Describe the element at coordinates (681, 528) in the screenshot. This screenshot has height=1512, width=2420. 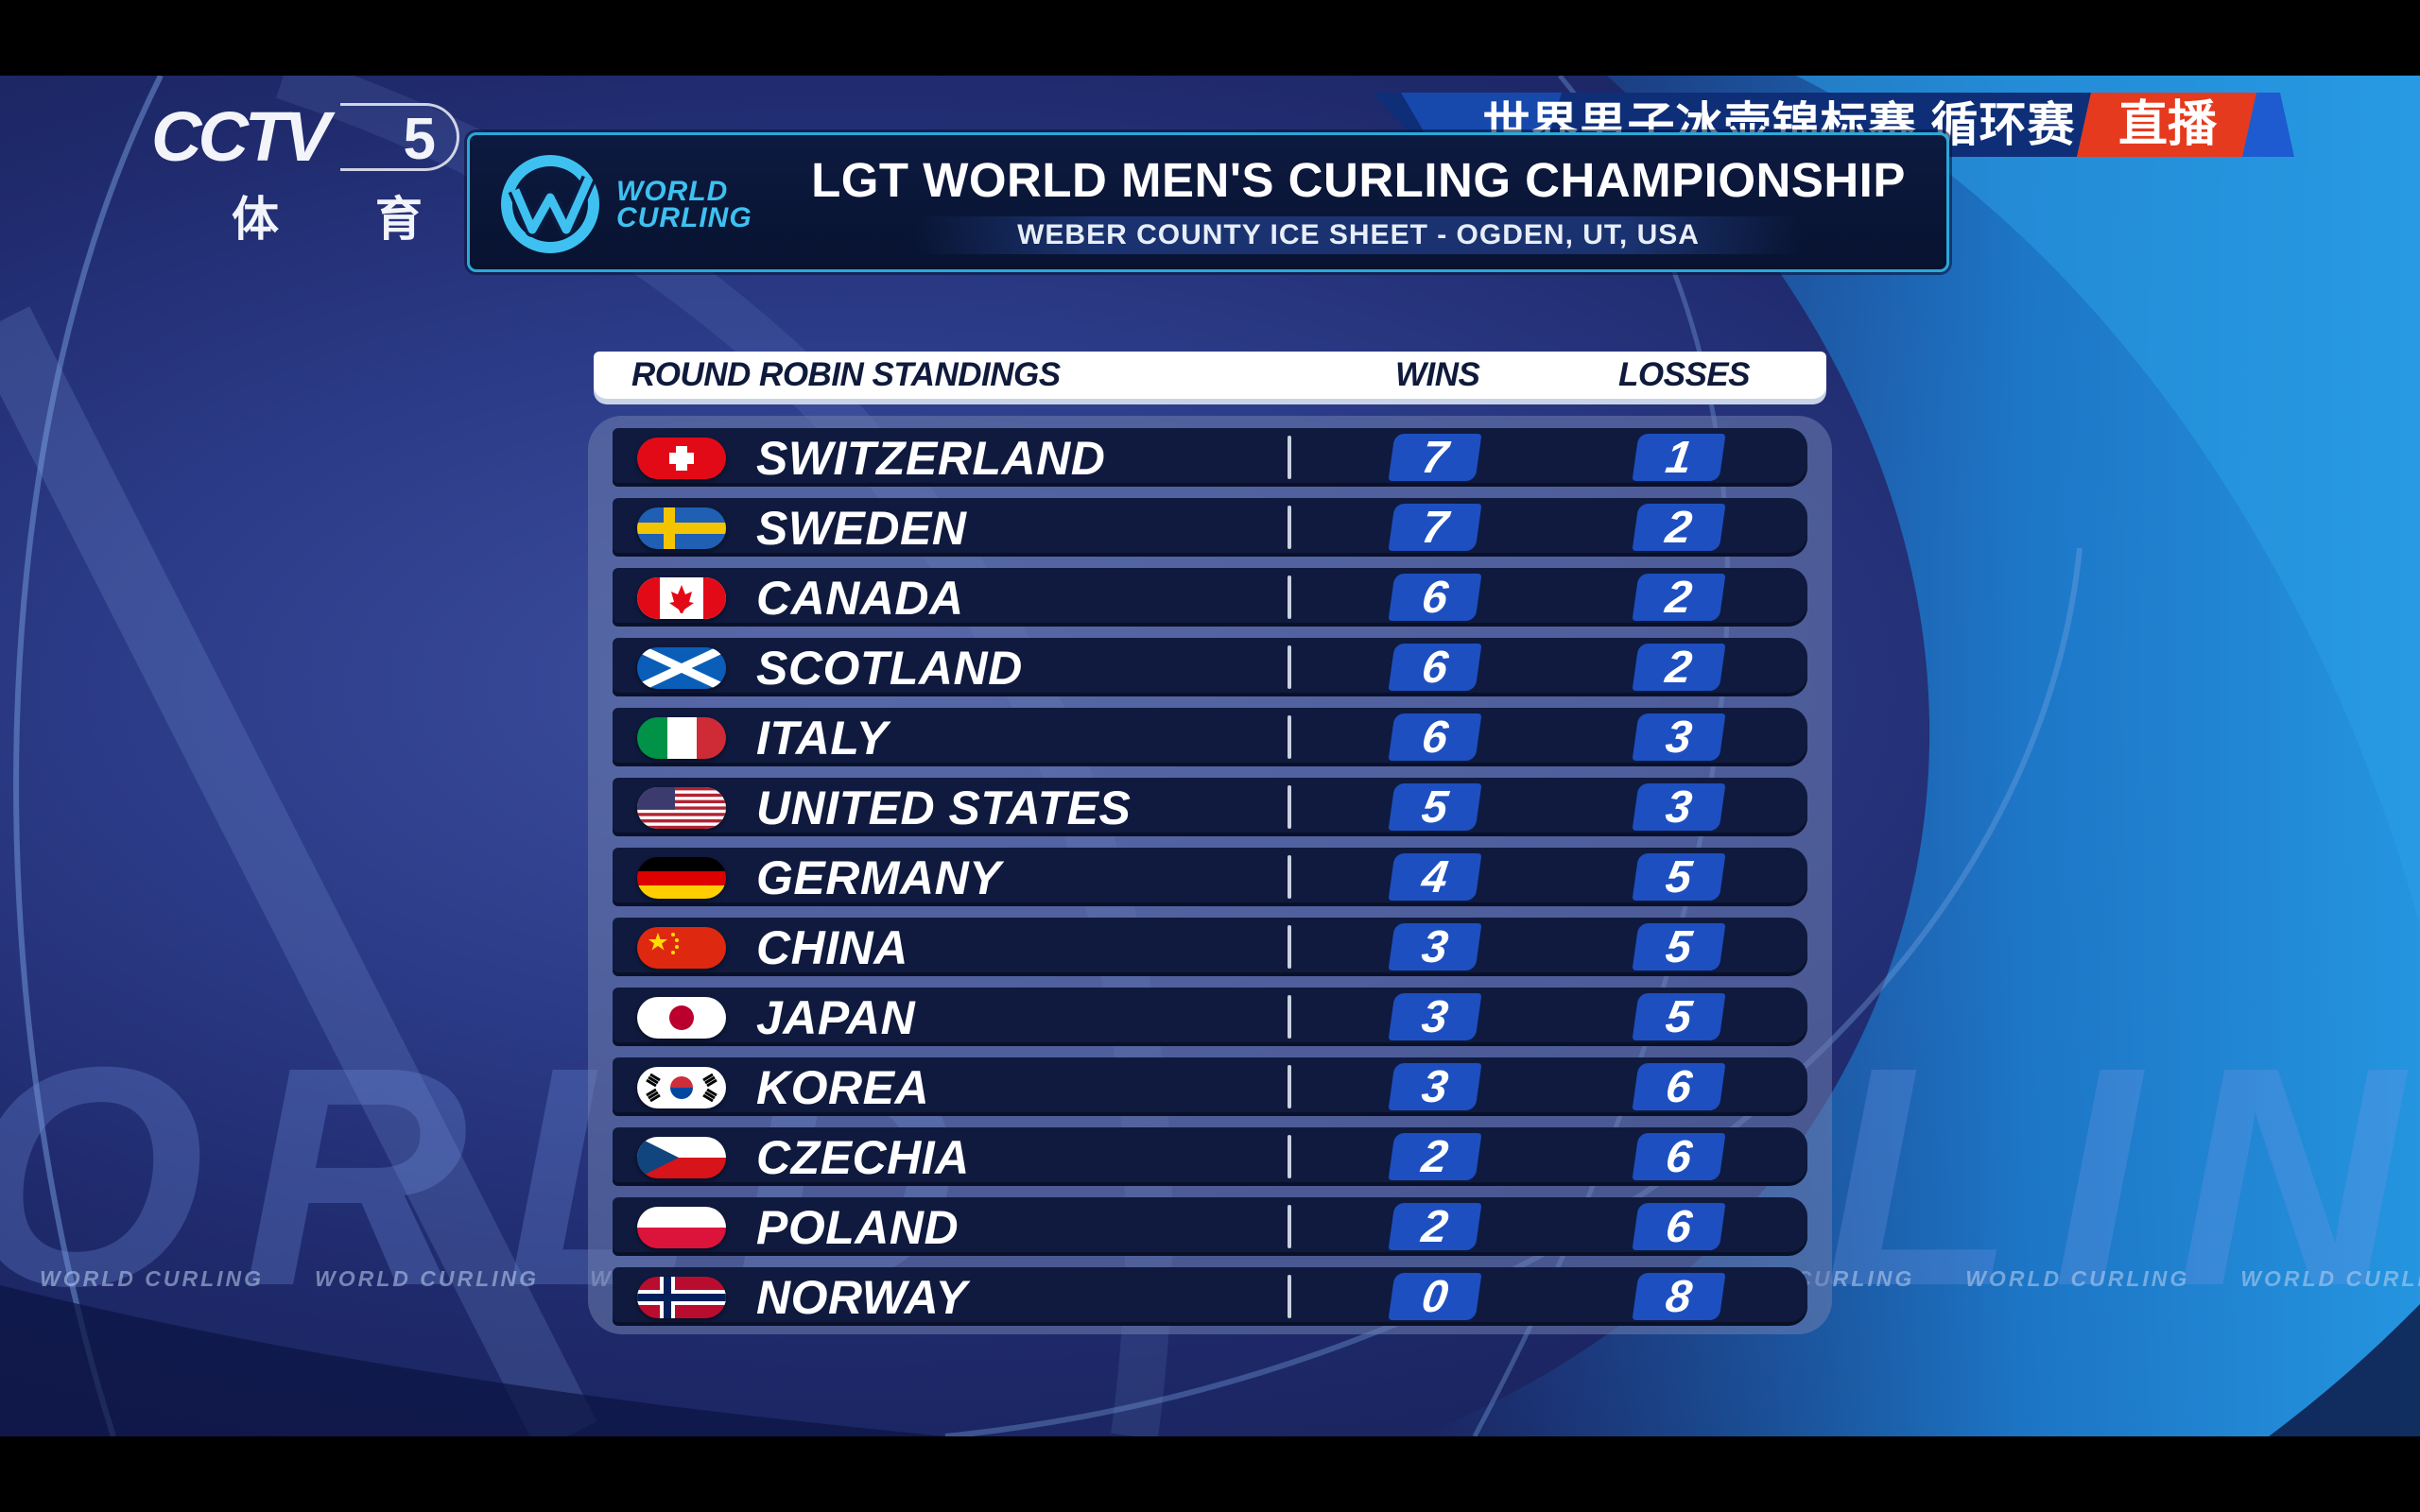
I see `sweden-flag-icon` at that location.